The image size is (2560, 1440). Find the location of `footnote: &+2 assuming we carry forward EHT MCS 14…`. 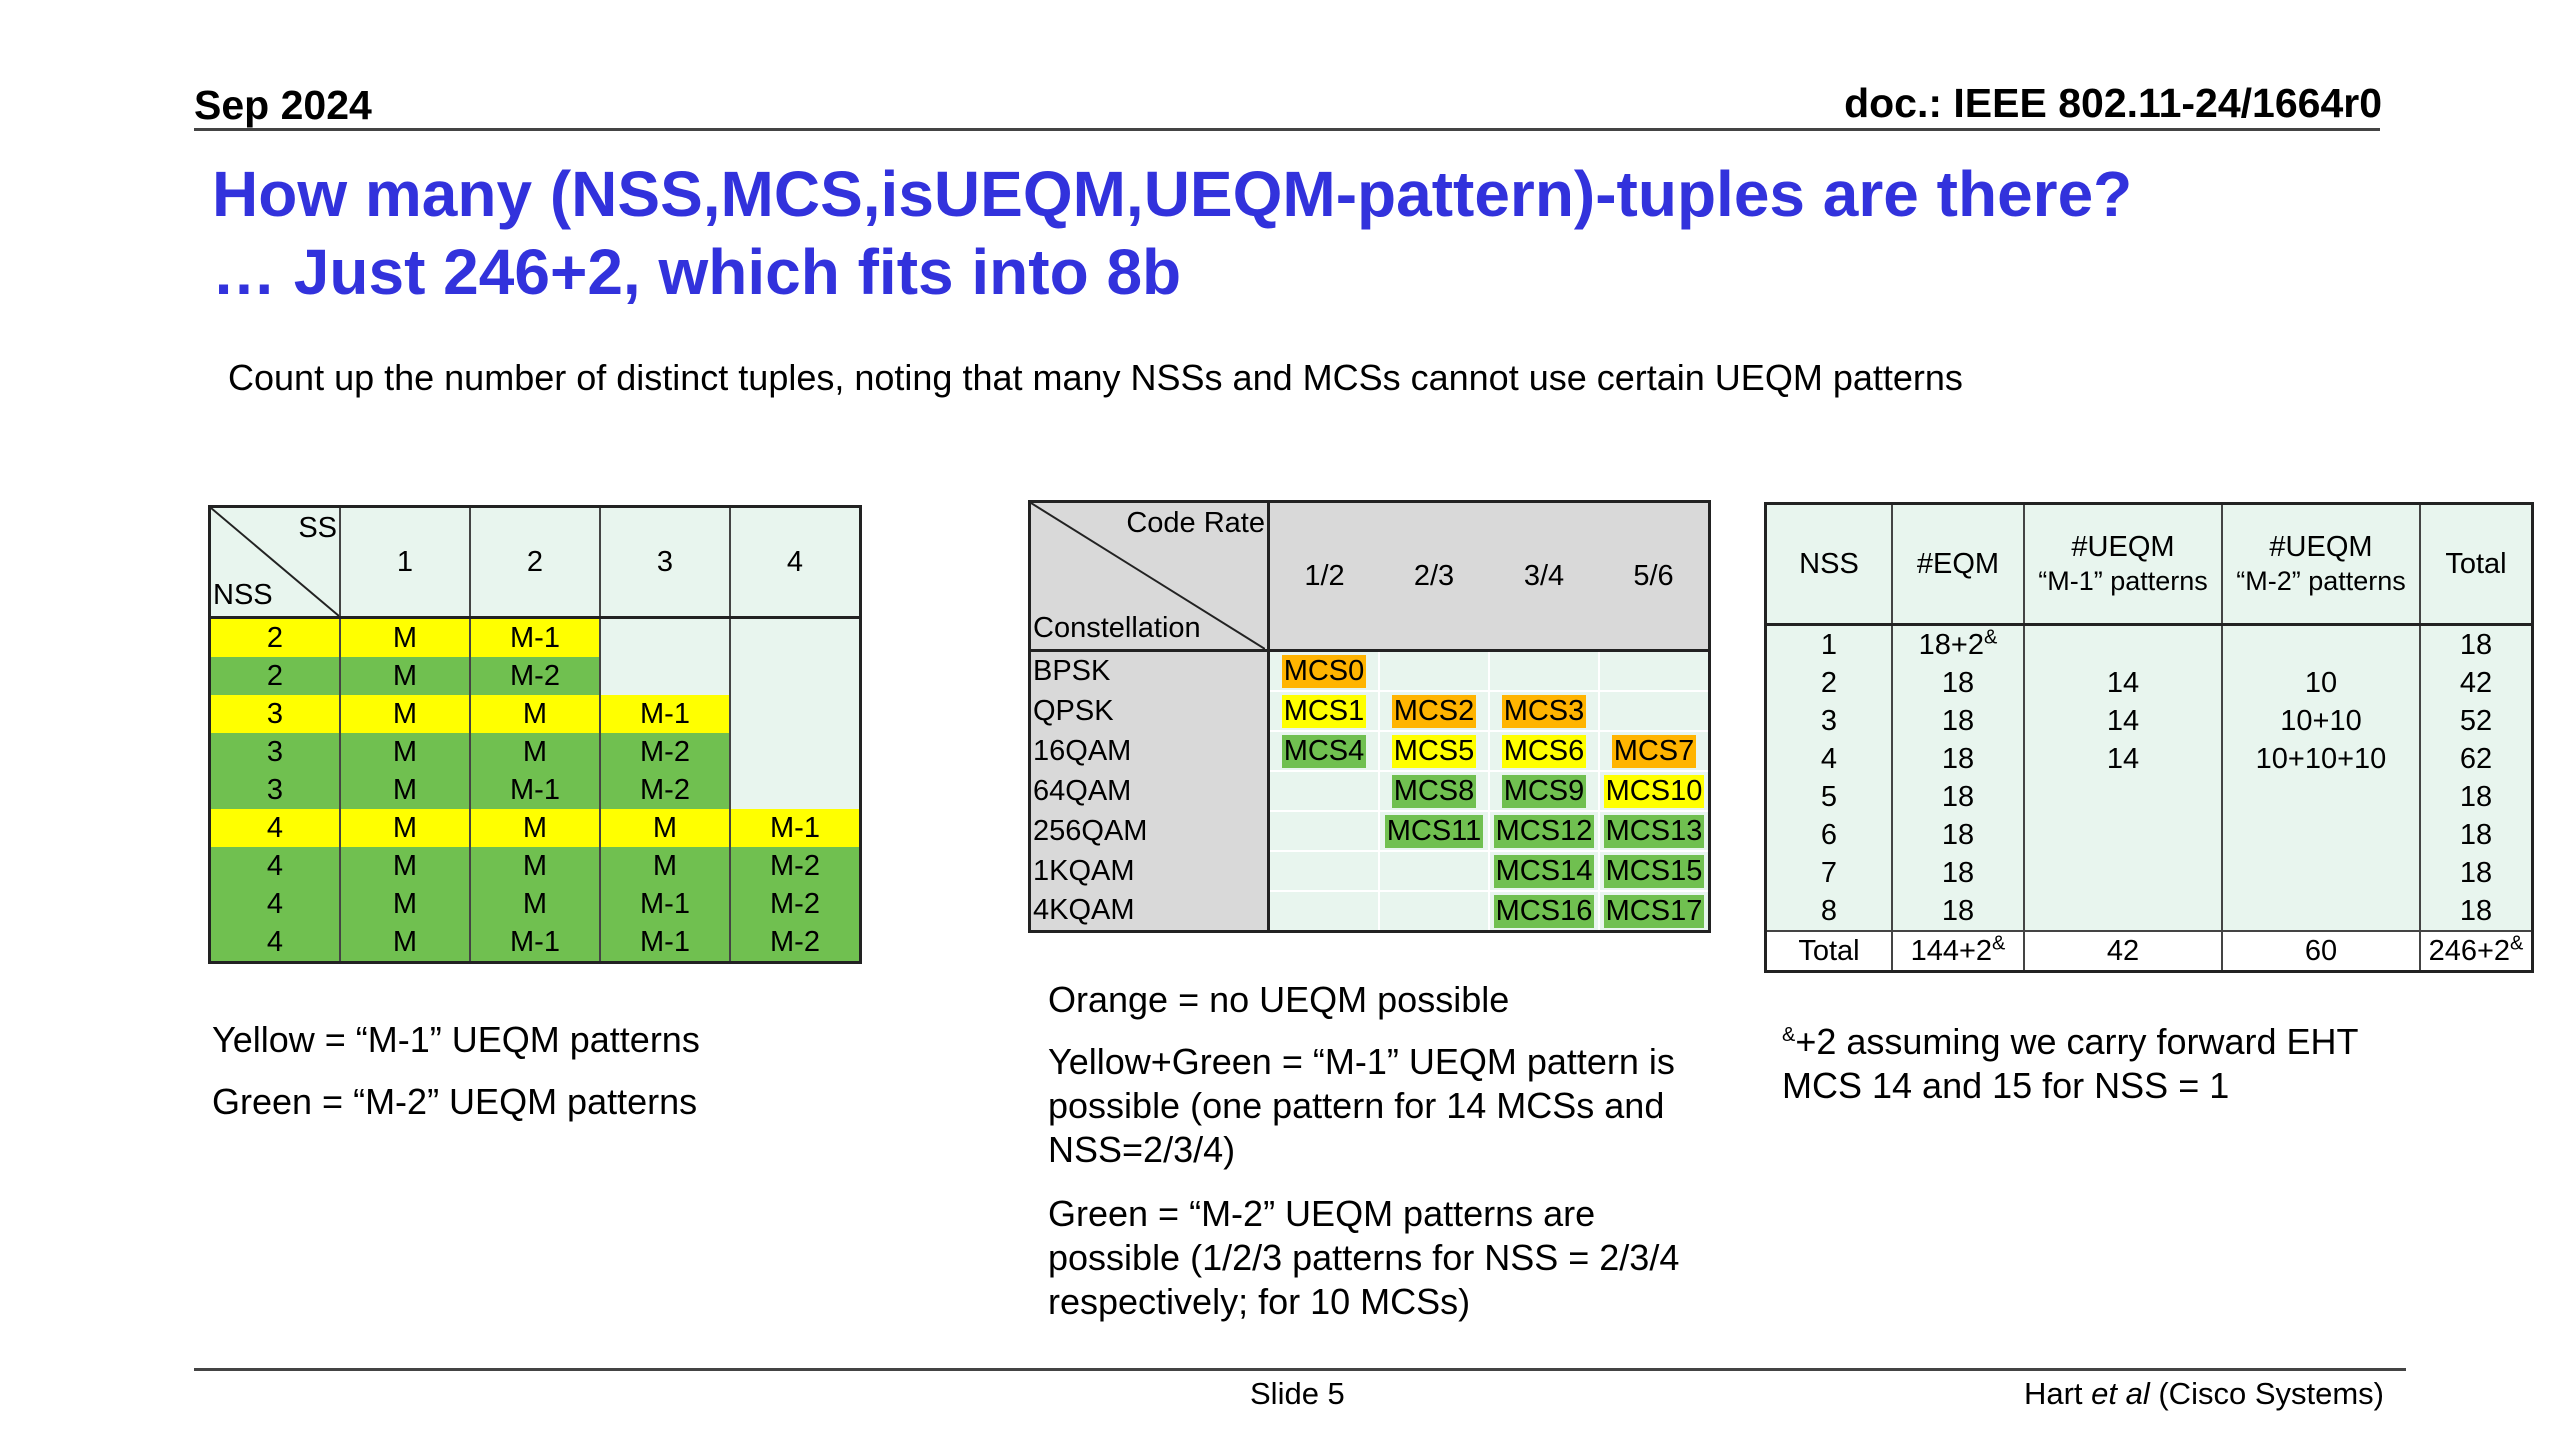

footnote: &+2 assuming we carry forward EHT MCS 14… is located at coordinates (2102, 1064).